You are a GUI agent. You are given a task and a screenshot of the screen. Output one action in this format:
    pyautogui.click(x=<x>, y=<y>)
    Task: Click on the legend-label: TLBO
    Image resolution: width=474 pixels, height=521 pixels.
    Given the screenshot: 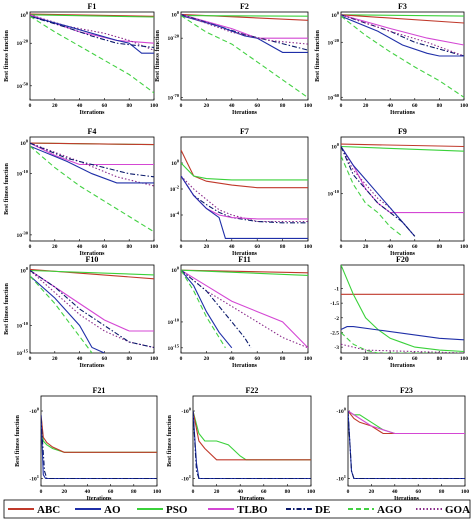 What is the action you would take?
    pyautogui.click(x=252, y=510)
    